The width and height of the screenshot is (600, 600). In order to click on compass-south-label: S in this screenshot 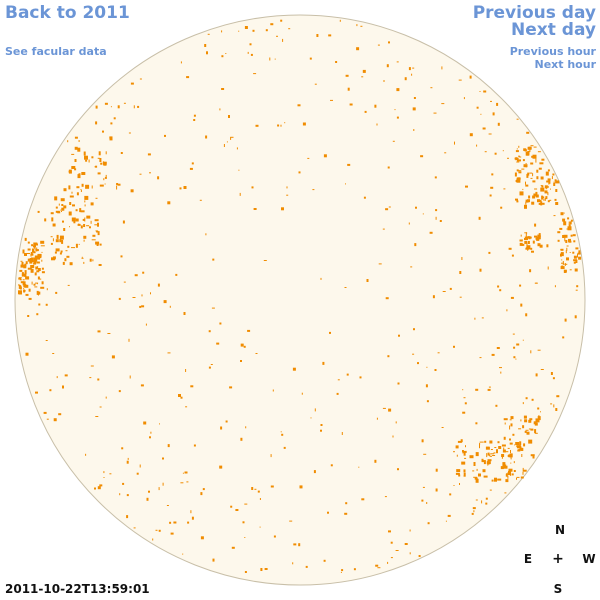, I will do `click(558, 589)`.